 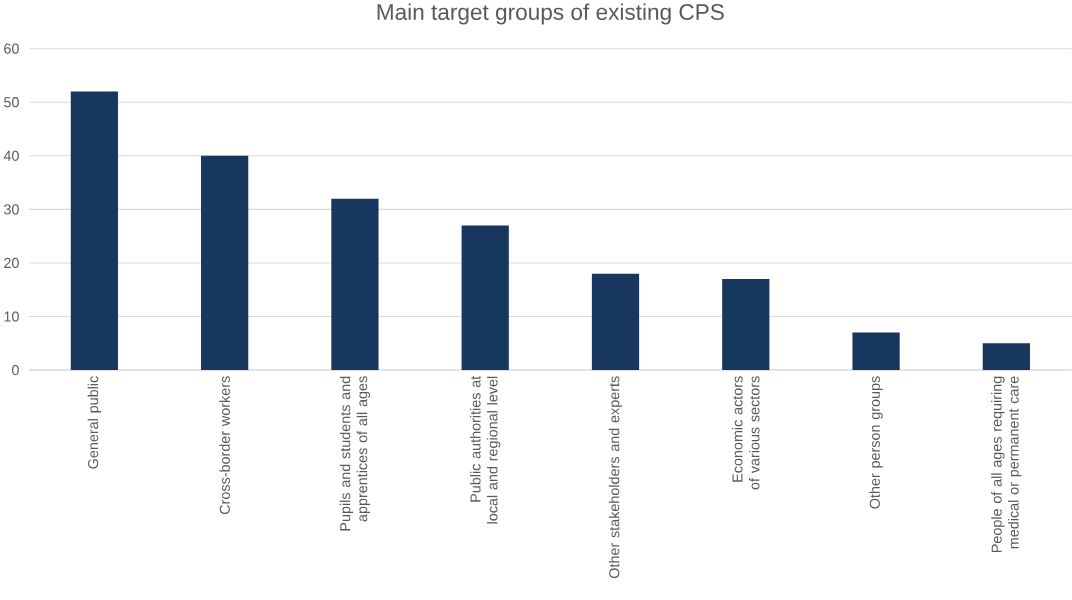 I want to click on x-tick-label: Other person groups, so click(x=876, y=442).